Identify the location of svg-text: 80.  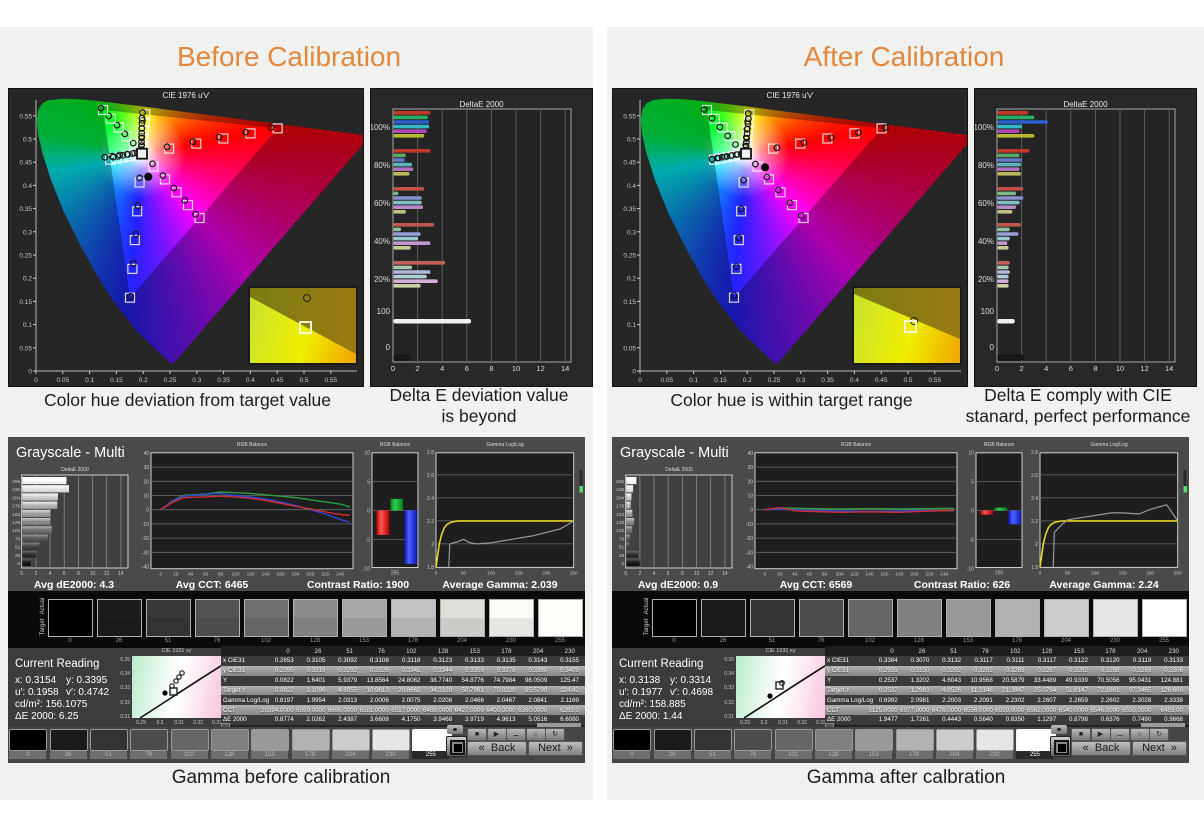
(221, 575).